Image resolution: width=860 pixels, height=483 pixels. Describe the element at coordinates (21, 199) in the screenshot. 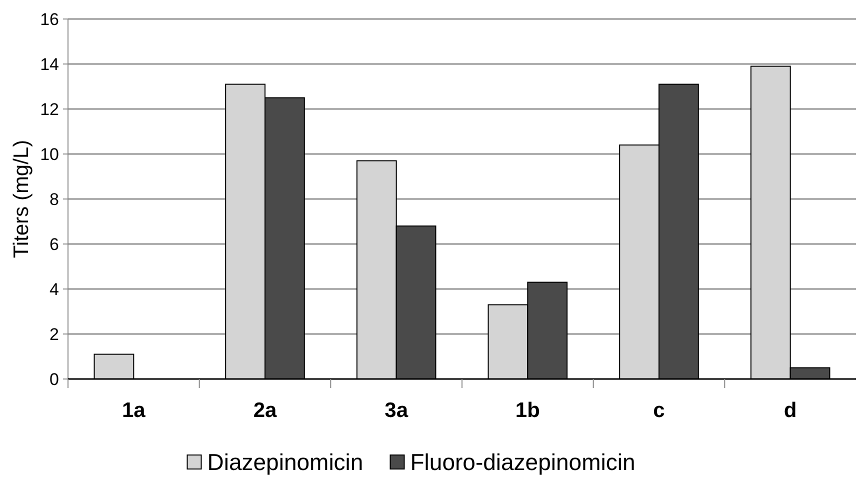

I see `y-axis-title: Titers (mg/L)` at that location.